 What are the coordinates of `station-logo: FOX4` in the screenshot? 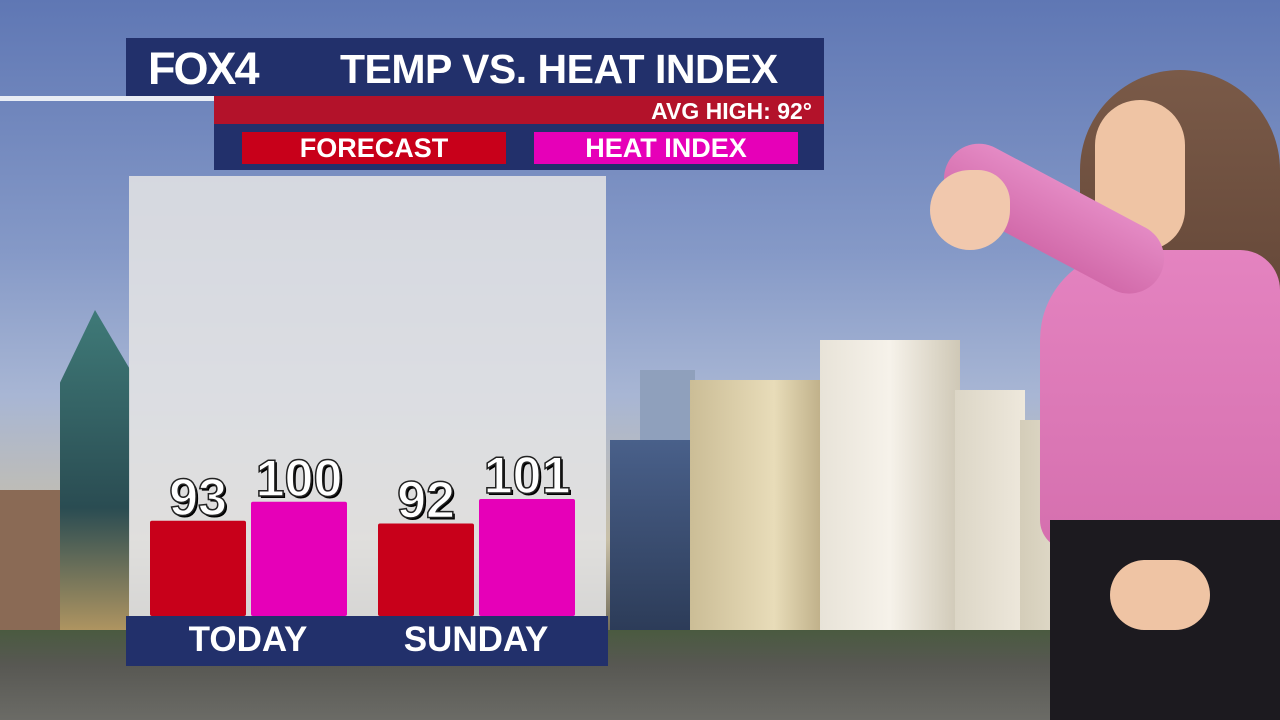 It's located at (204, 68).